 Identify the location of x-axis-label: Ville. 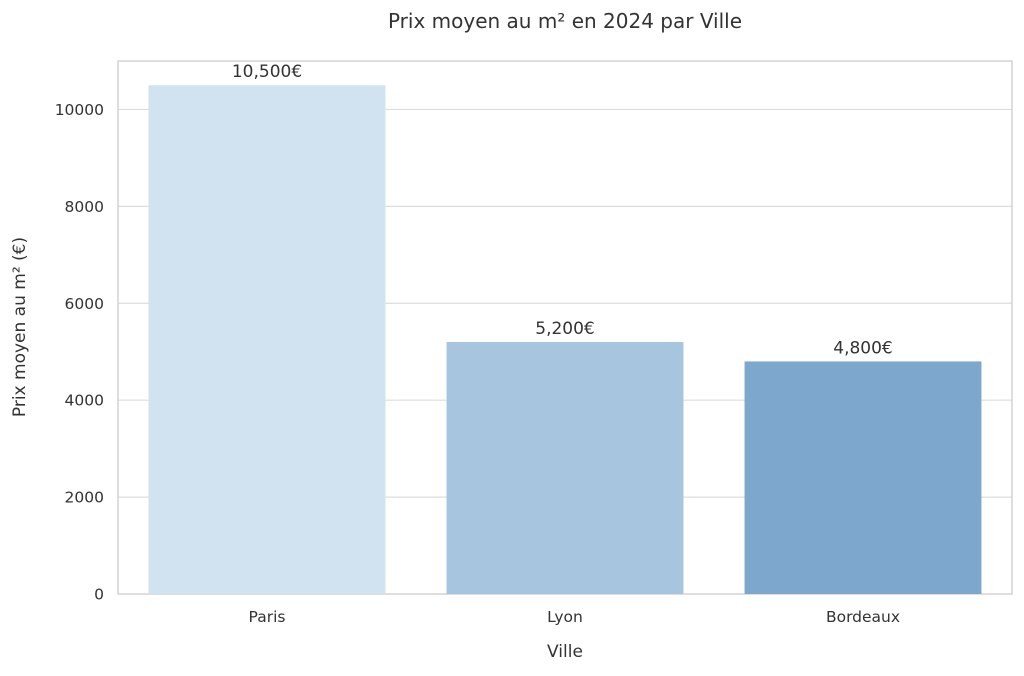
(565, 652).